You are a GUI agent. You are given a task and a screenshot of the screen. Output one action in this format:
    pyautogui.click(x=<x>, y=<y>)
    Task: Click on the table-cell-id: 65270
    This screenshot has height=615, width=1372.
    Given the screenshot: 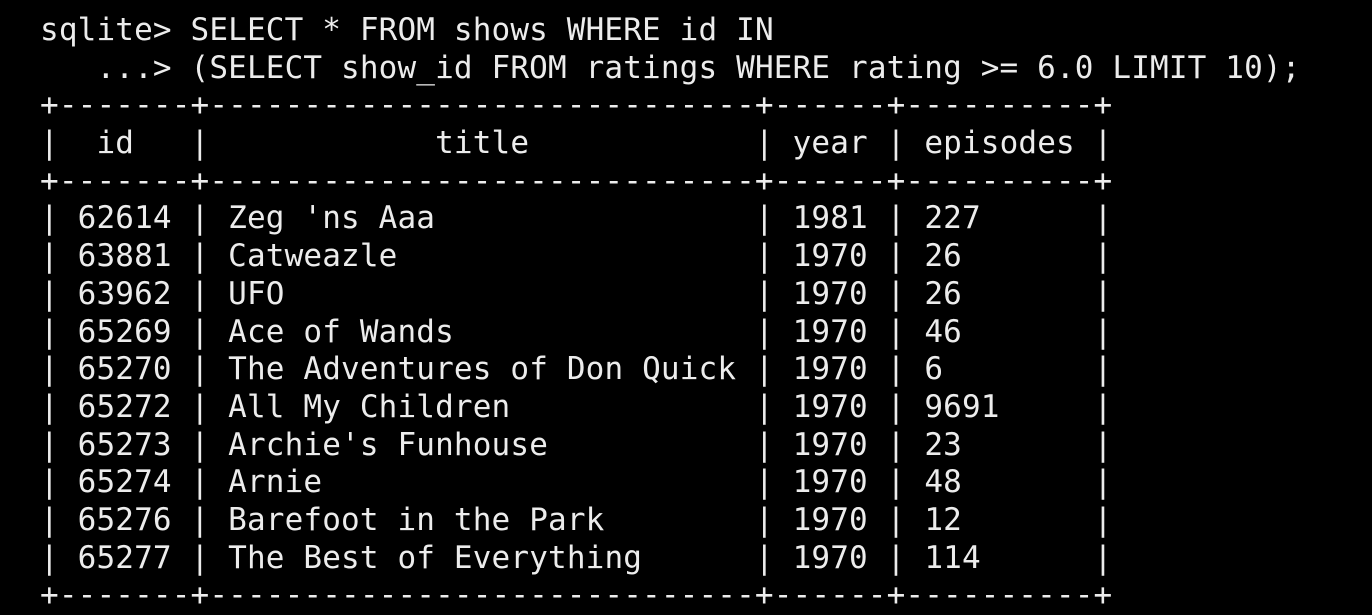 What is the action you would take?
    pyautogui.click(x=124, y=369)
    